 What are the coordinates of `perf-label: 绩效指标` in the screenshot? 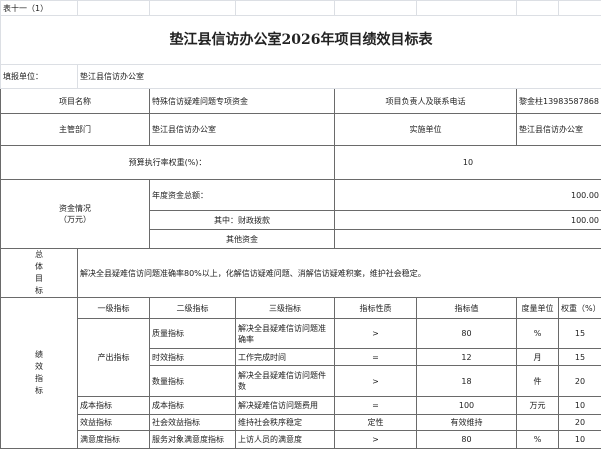 It's located at (39, 373).